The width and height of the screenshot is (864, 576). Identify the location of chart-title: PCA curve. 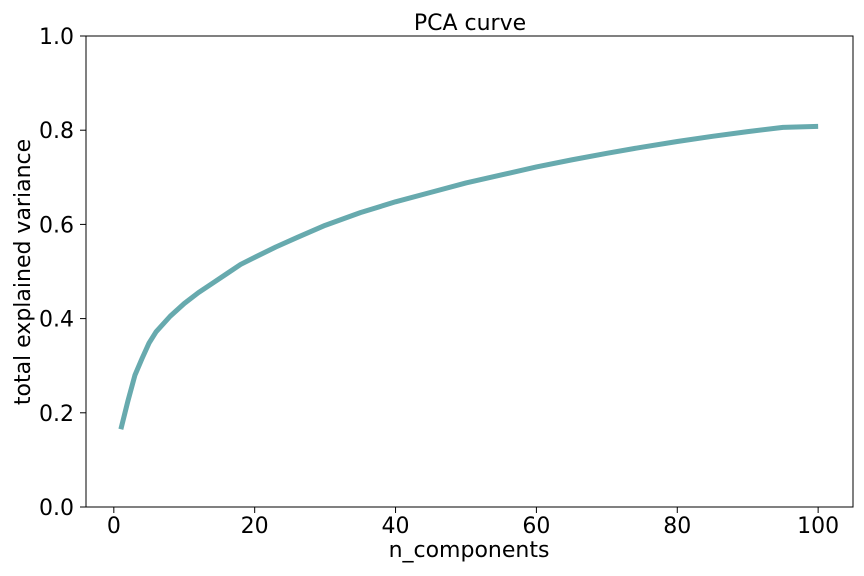
(470, 23).